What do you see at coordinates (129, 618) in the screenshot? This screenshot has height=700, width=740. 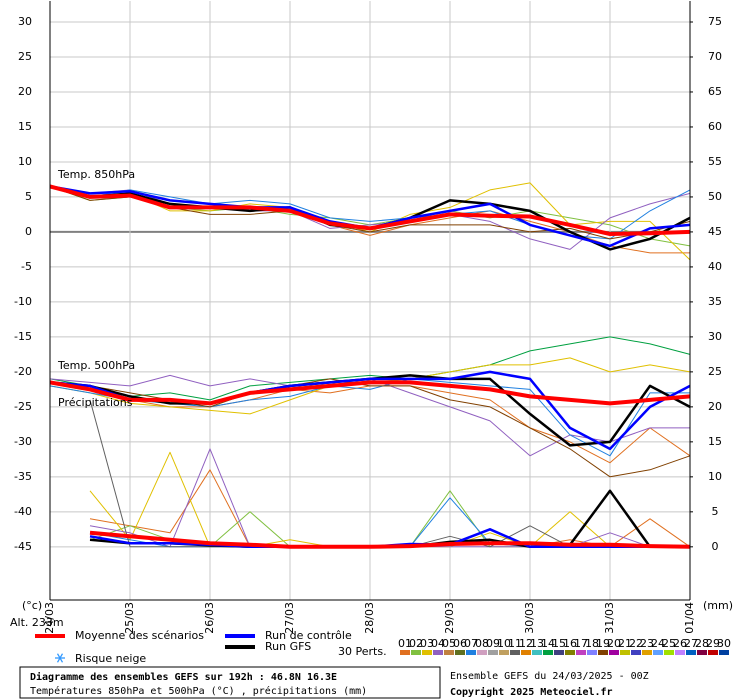 I see `x-tick-label: 25/03` at bounding box center [129, 618].